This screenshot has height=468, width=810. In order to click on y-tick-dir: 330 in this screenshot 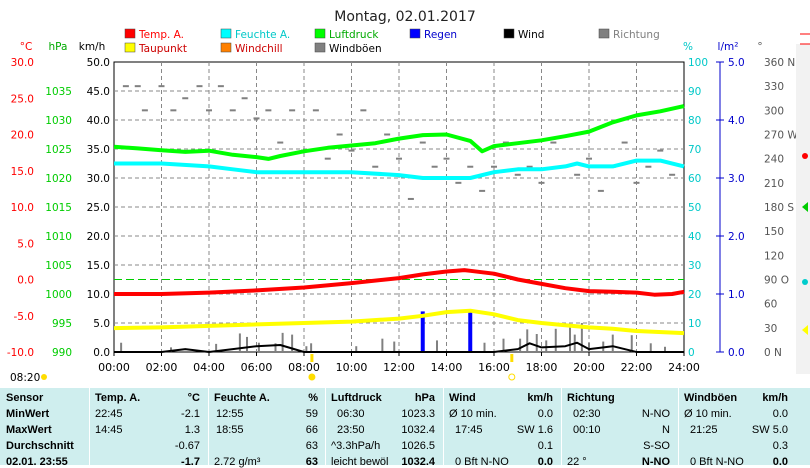, I will do `click(774, 87)`.